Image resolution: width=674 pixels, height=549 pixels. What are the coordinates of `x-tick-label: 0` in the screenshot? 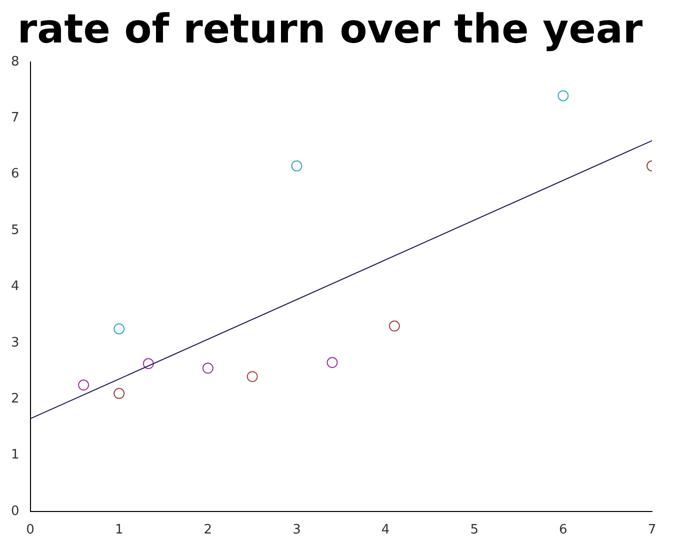 It's located at (30, 530).